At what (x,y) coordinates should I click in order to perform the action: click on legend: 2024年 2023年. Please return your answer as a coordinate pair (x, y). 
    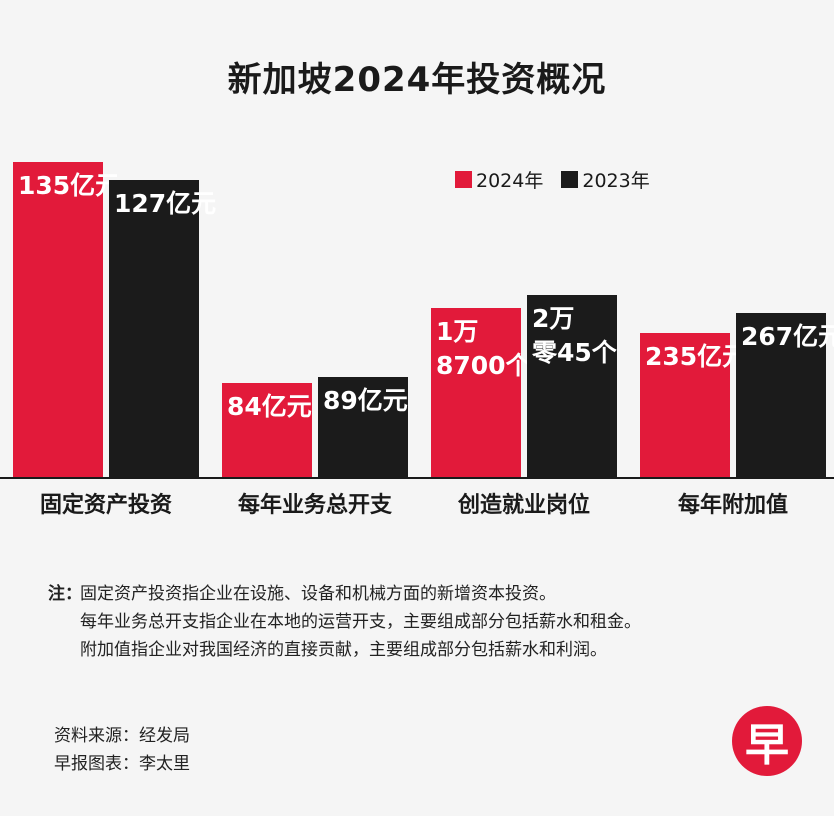
    Looking at the image, I should click on (561, 179).